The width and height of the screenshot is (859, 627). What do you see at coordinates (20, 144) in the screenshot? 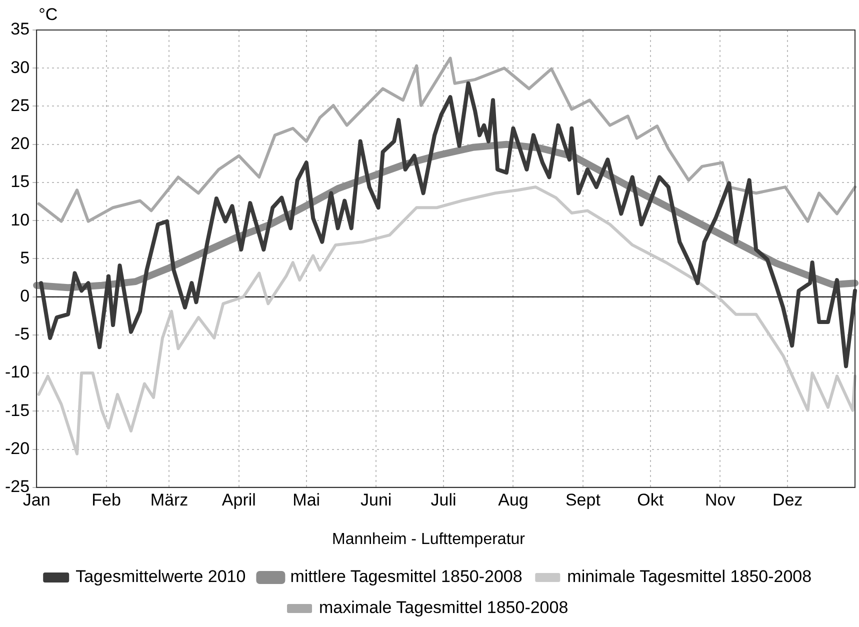
I see `y-tick-label: 20` at bounding box center [20, 144].